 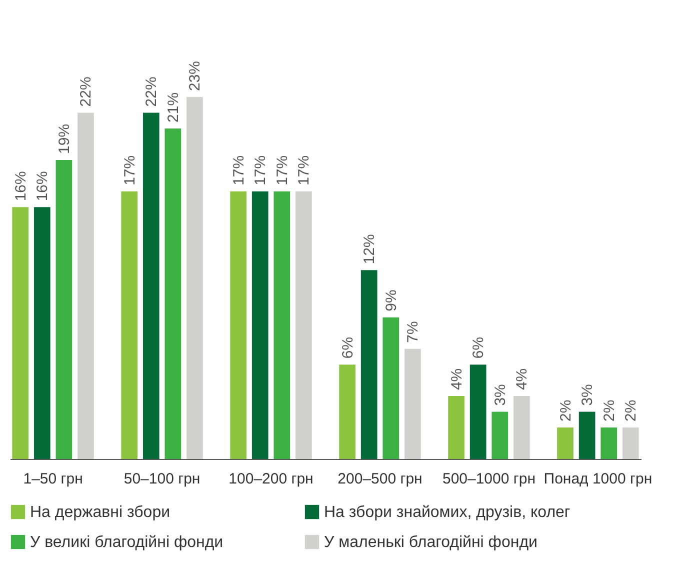 What do you see at coordinates (369, 249) in the screenshot?
I see `data-label: 12%` at bounding box center [369, 249].